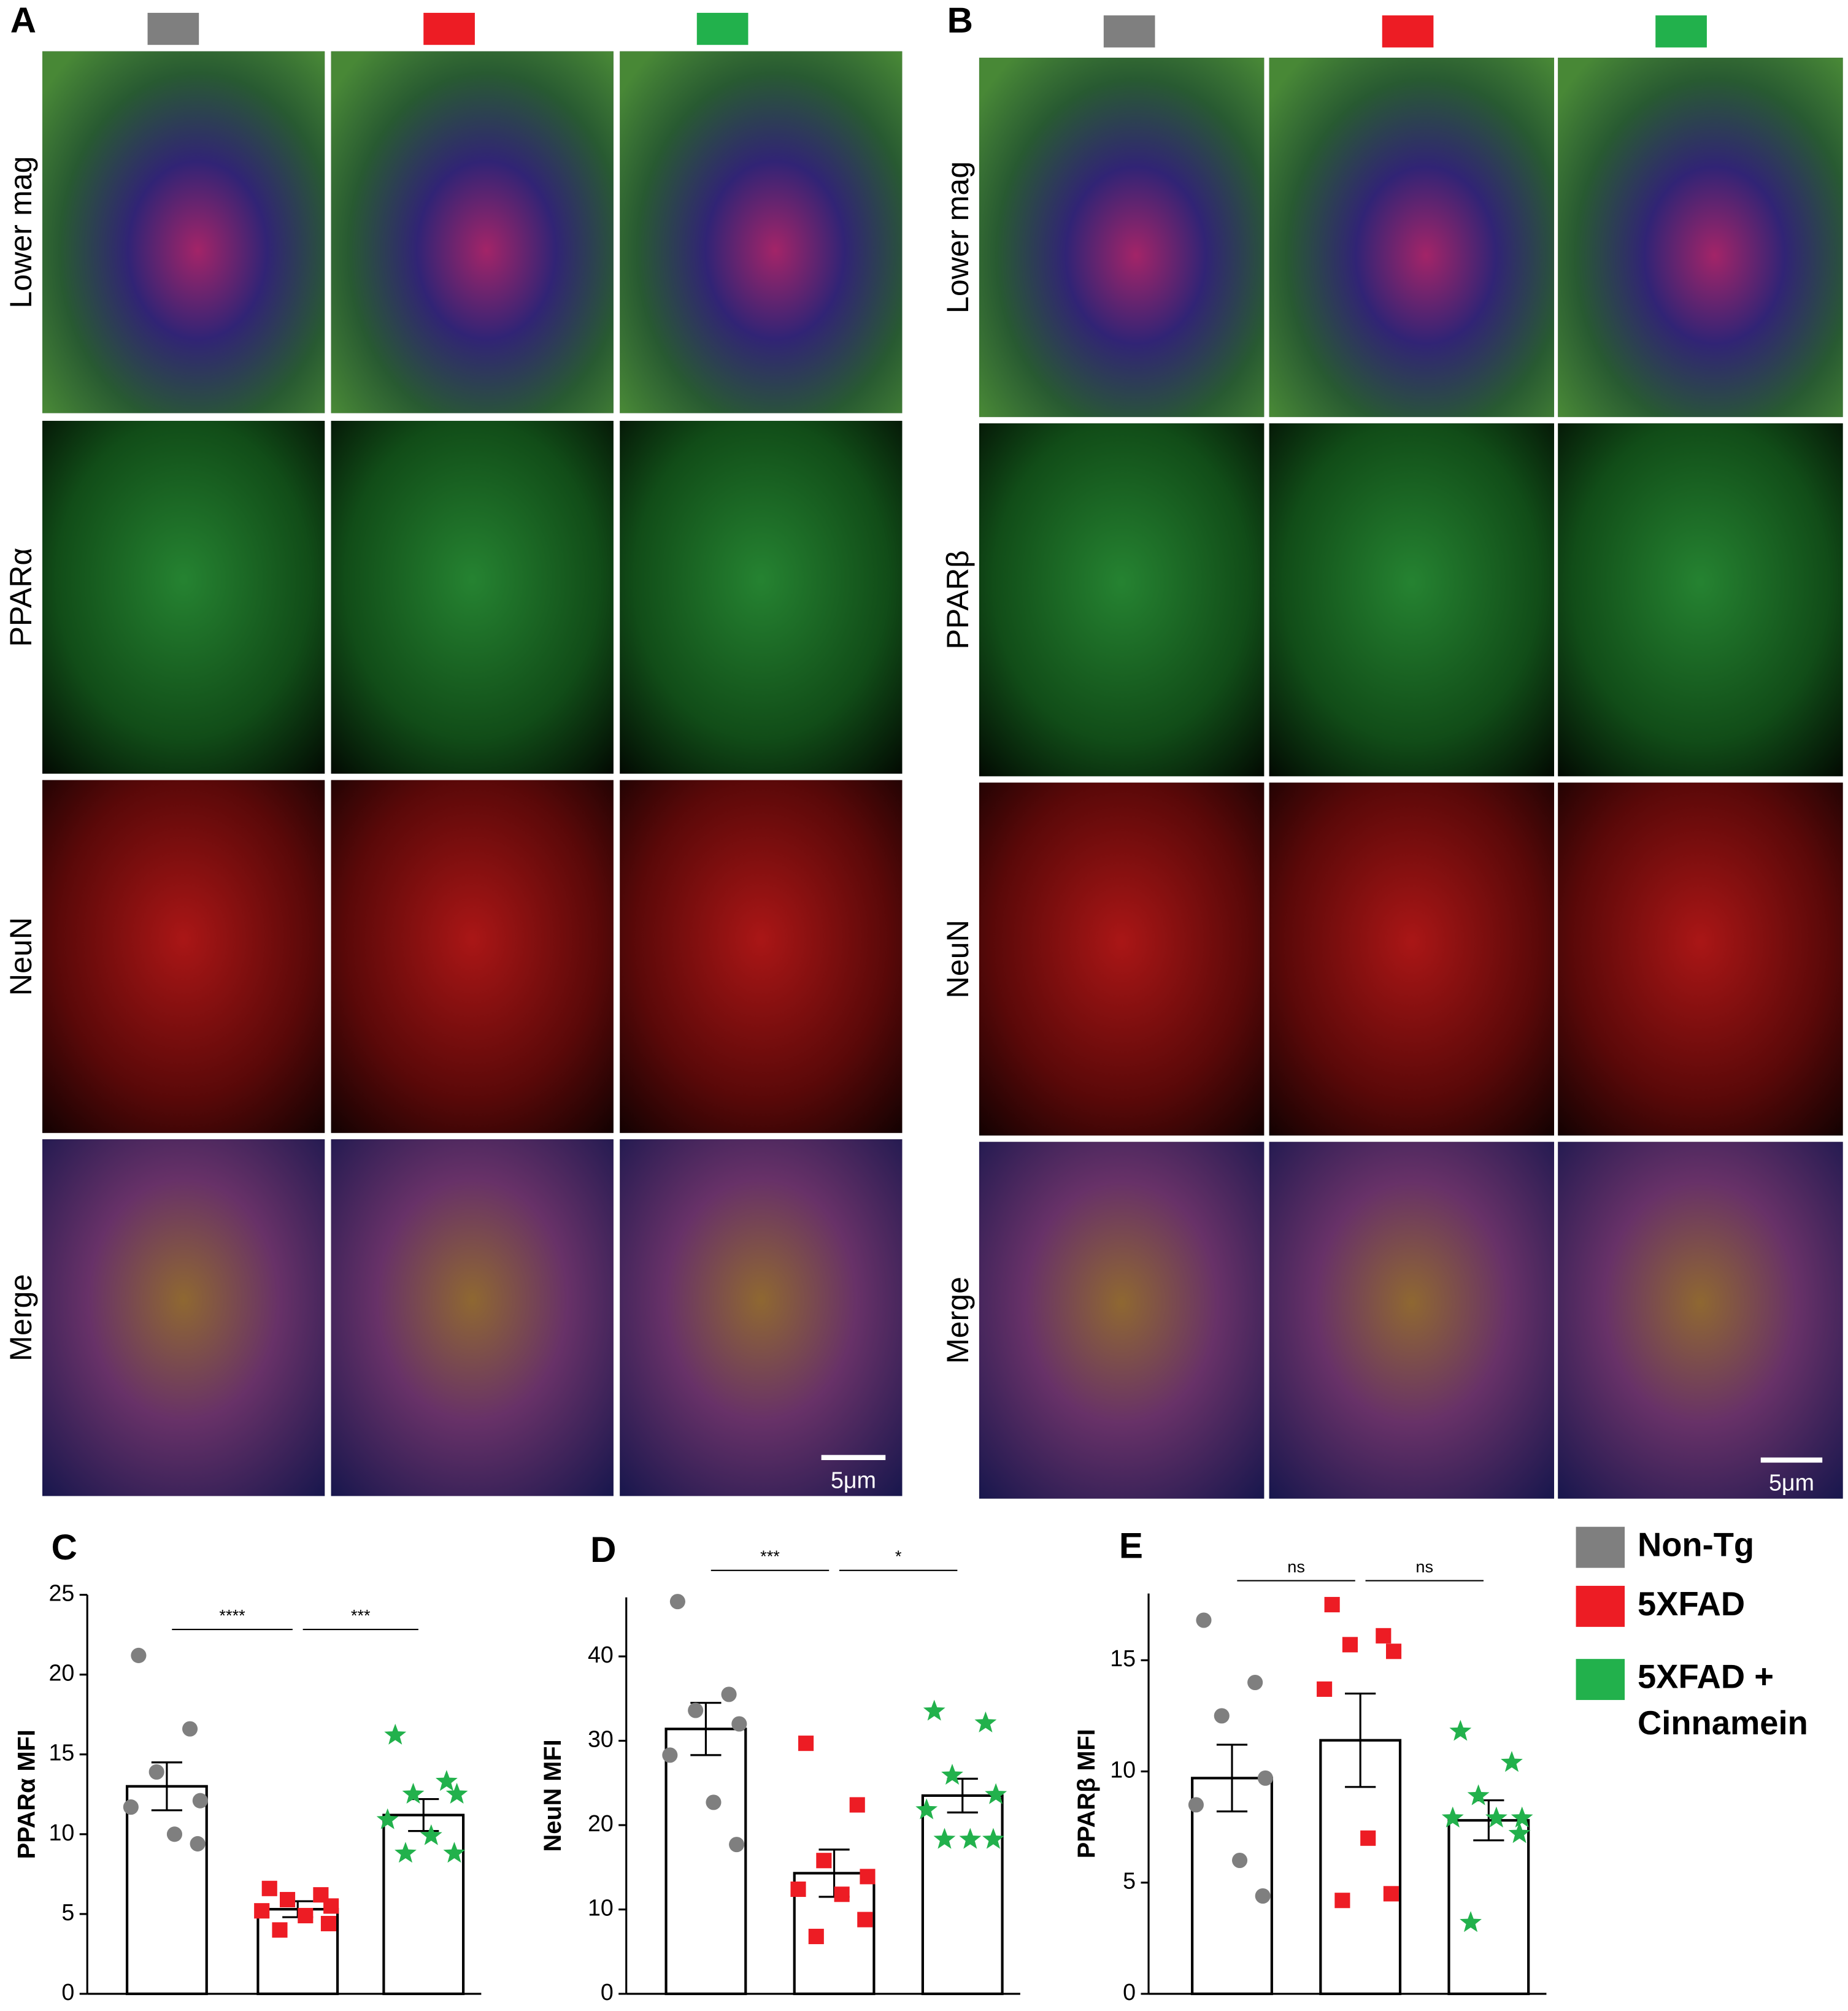  I want to click on row-label: Lower mag, so click(958, 237).